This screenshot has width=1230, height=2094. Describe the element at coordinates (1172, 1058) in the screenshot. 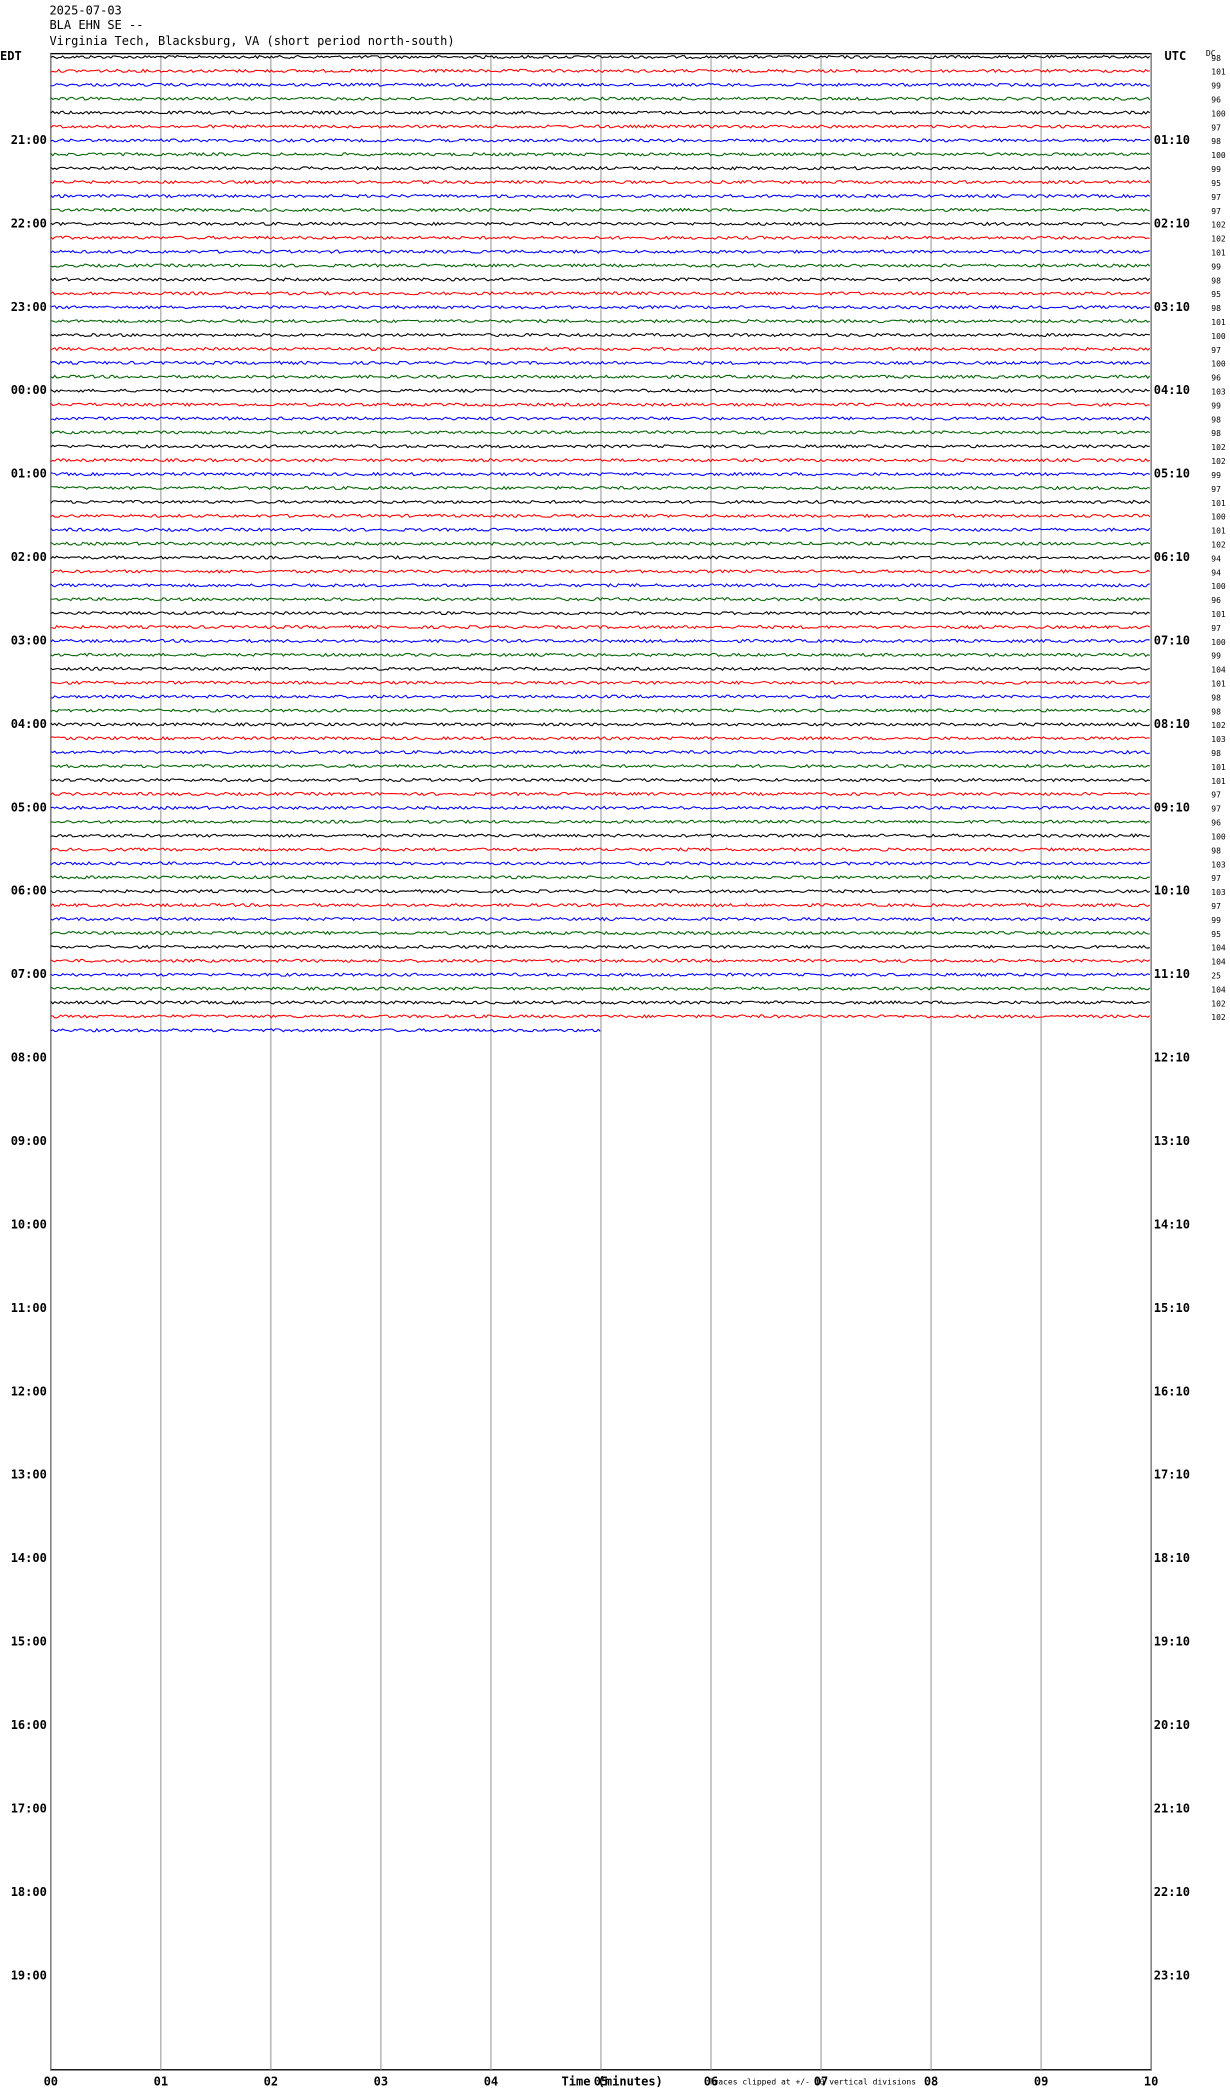

I see `right-hour-label: 12:10` at that location.